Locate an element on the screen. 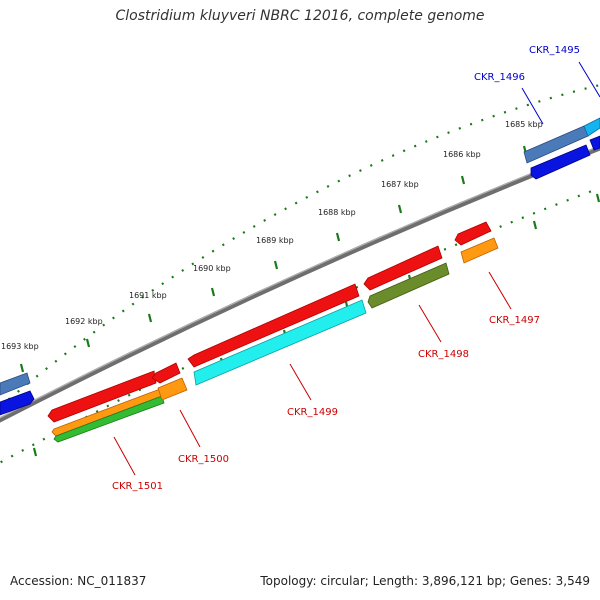 This screenshot has height=600, width=600. gene-label-forward: CKR_1495 is located at coordinates (554, 50).